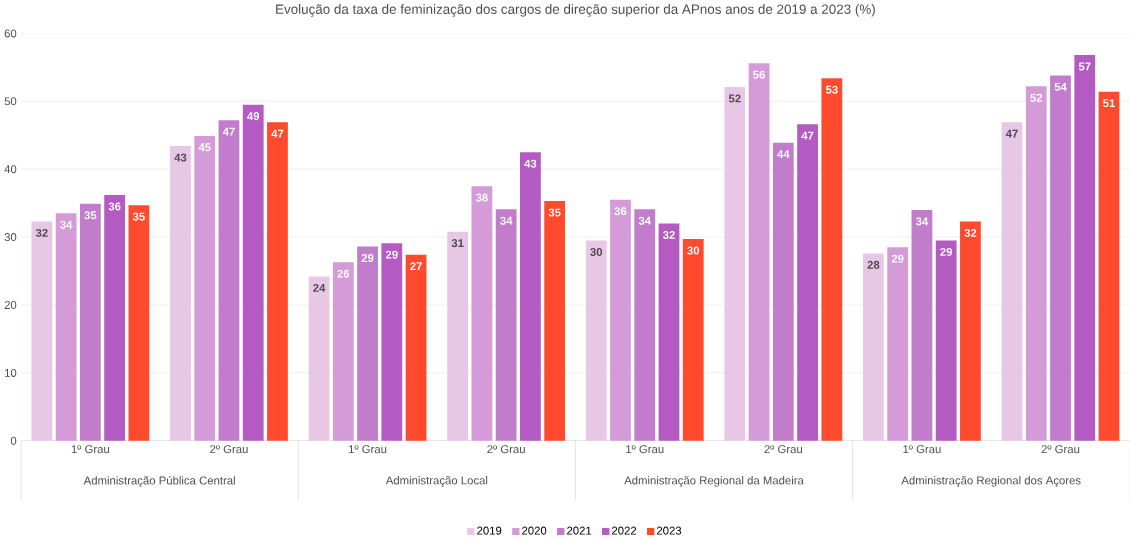 The height and width of the screenshot is (541, 1130). Describe the element at coordinates (1060, 87) in the screenshot. I see `data-label: 54` at that location.